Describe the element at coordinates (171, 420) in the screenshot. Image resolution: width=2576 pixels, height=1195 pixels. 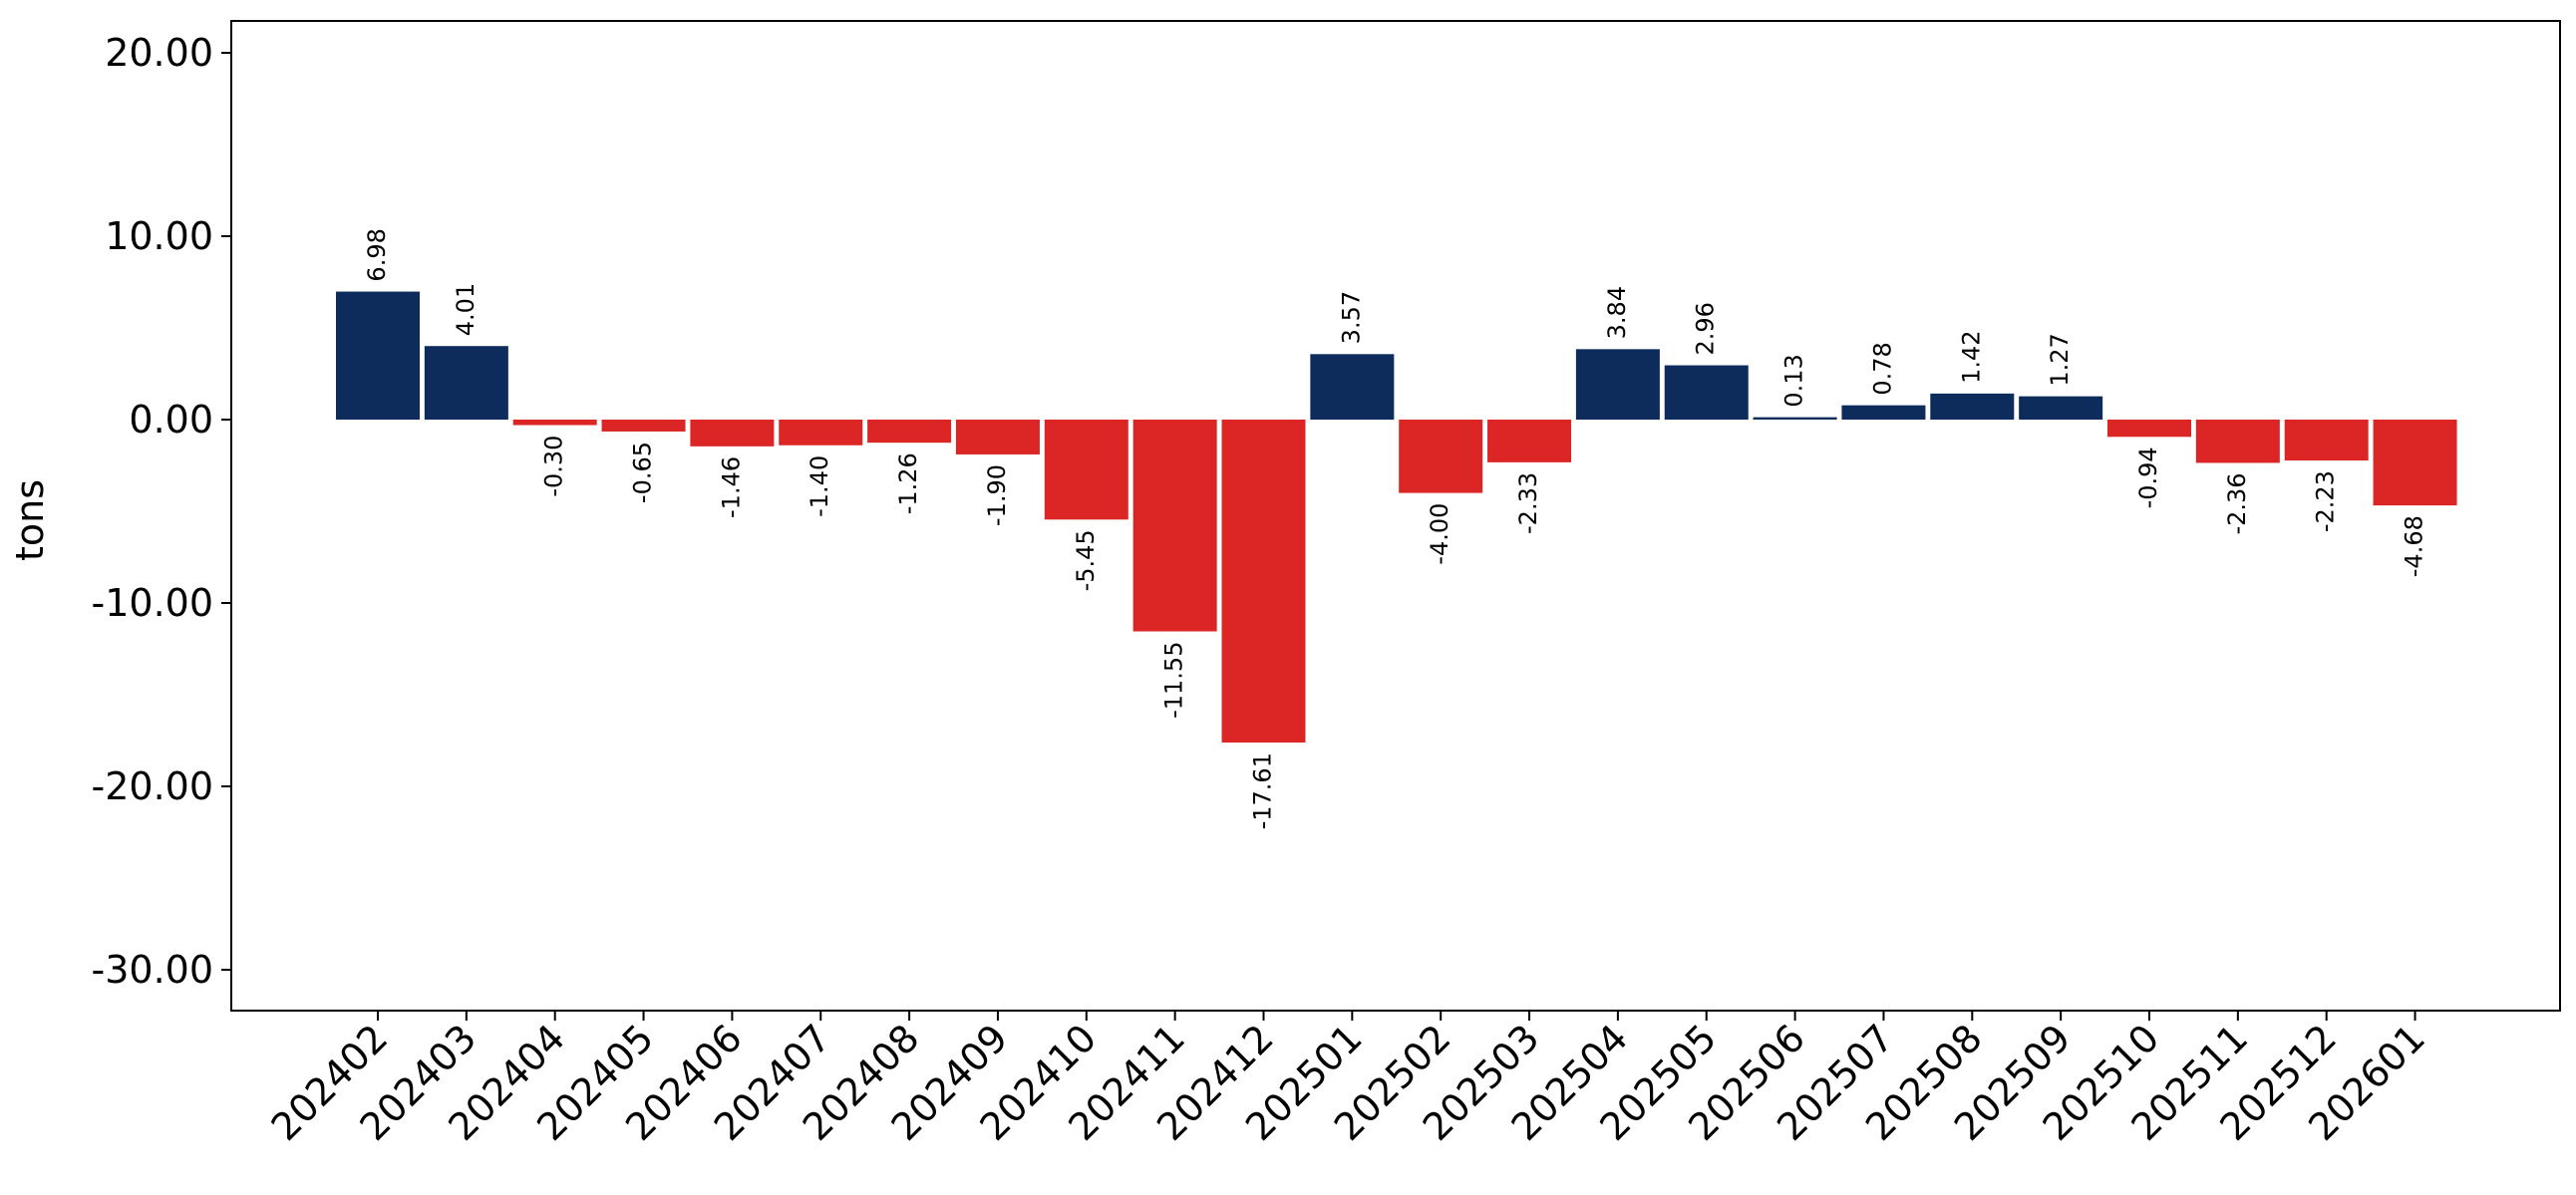
I see `y-tick-label: 0.00` at that location.